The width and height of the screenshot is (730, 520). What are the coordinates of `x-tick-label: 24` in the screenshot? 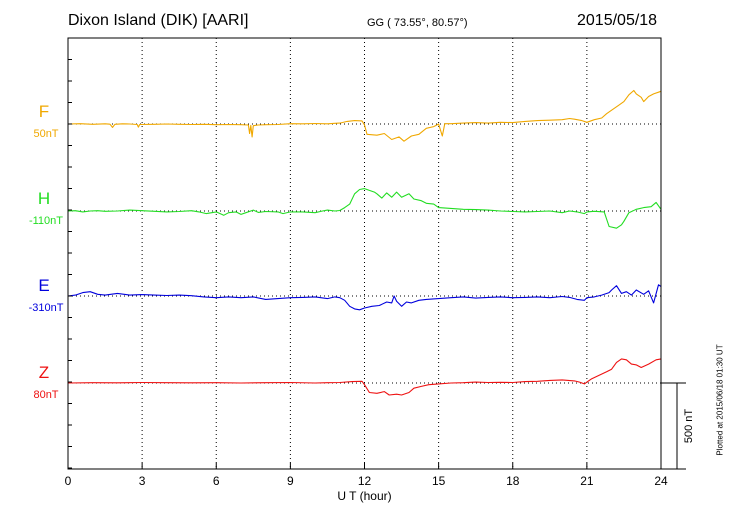 It's located at (661, 481).